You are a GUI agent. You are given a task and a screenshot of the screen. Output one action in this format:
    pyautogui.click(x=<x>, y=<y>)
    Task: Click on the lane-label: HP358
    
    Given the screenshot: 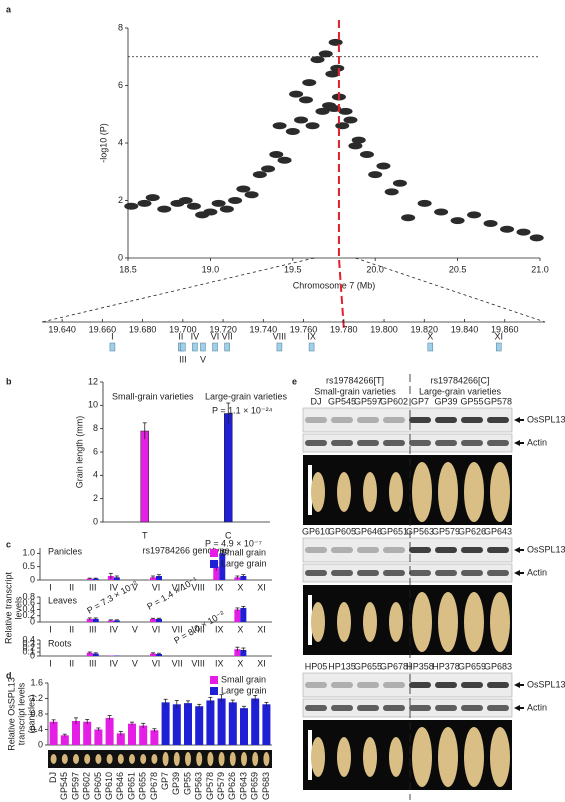 What is the action you would take?
    pyautogui.click(x=420, y=666)
    